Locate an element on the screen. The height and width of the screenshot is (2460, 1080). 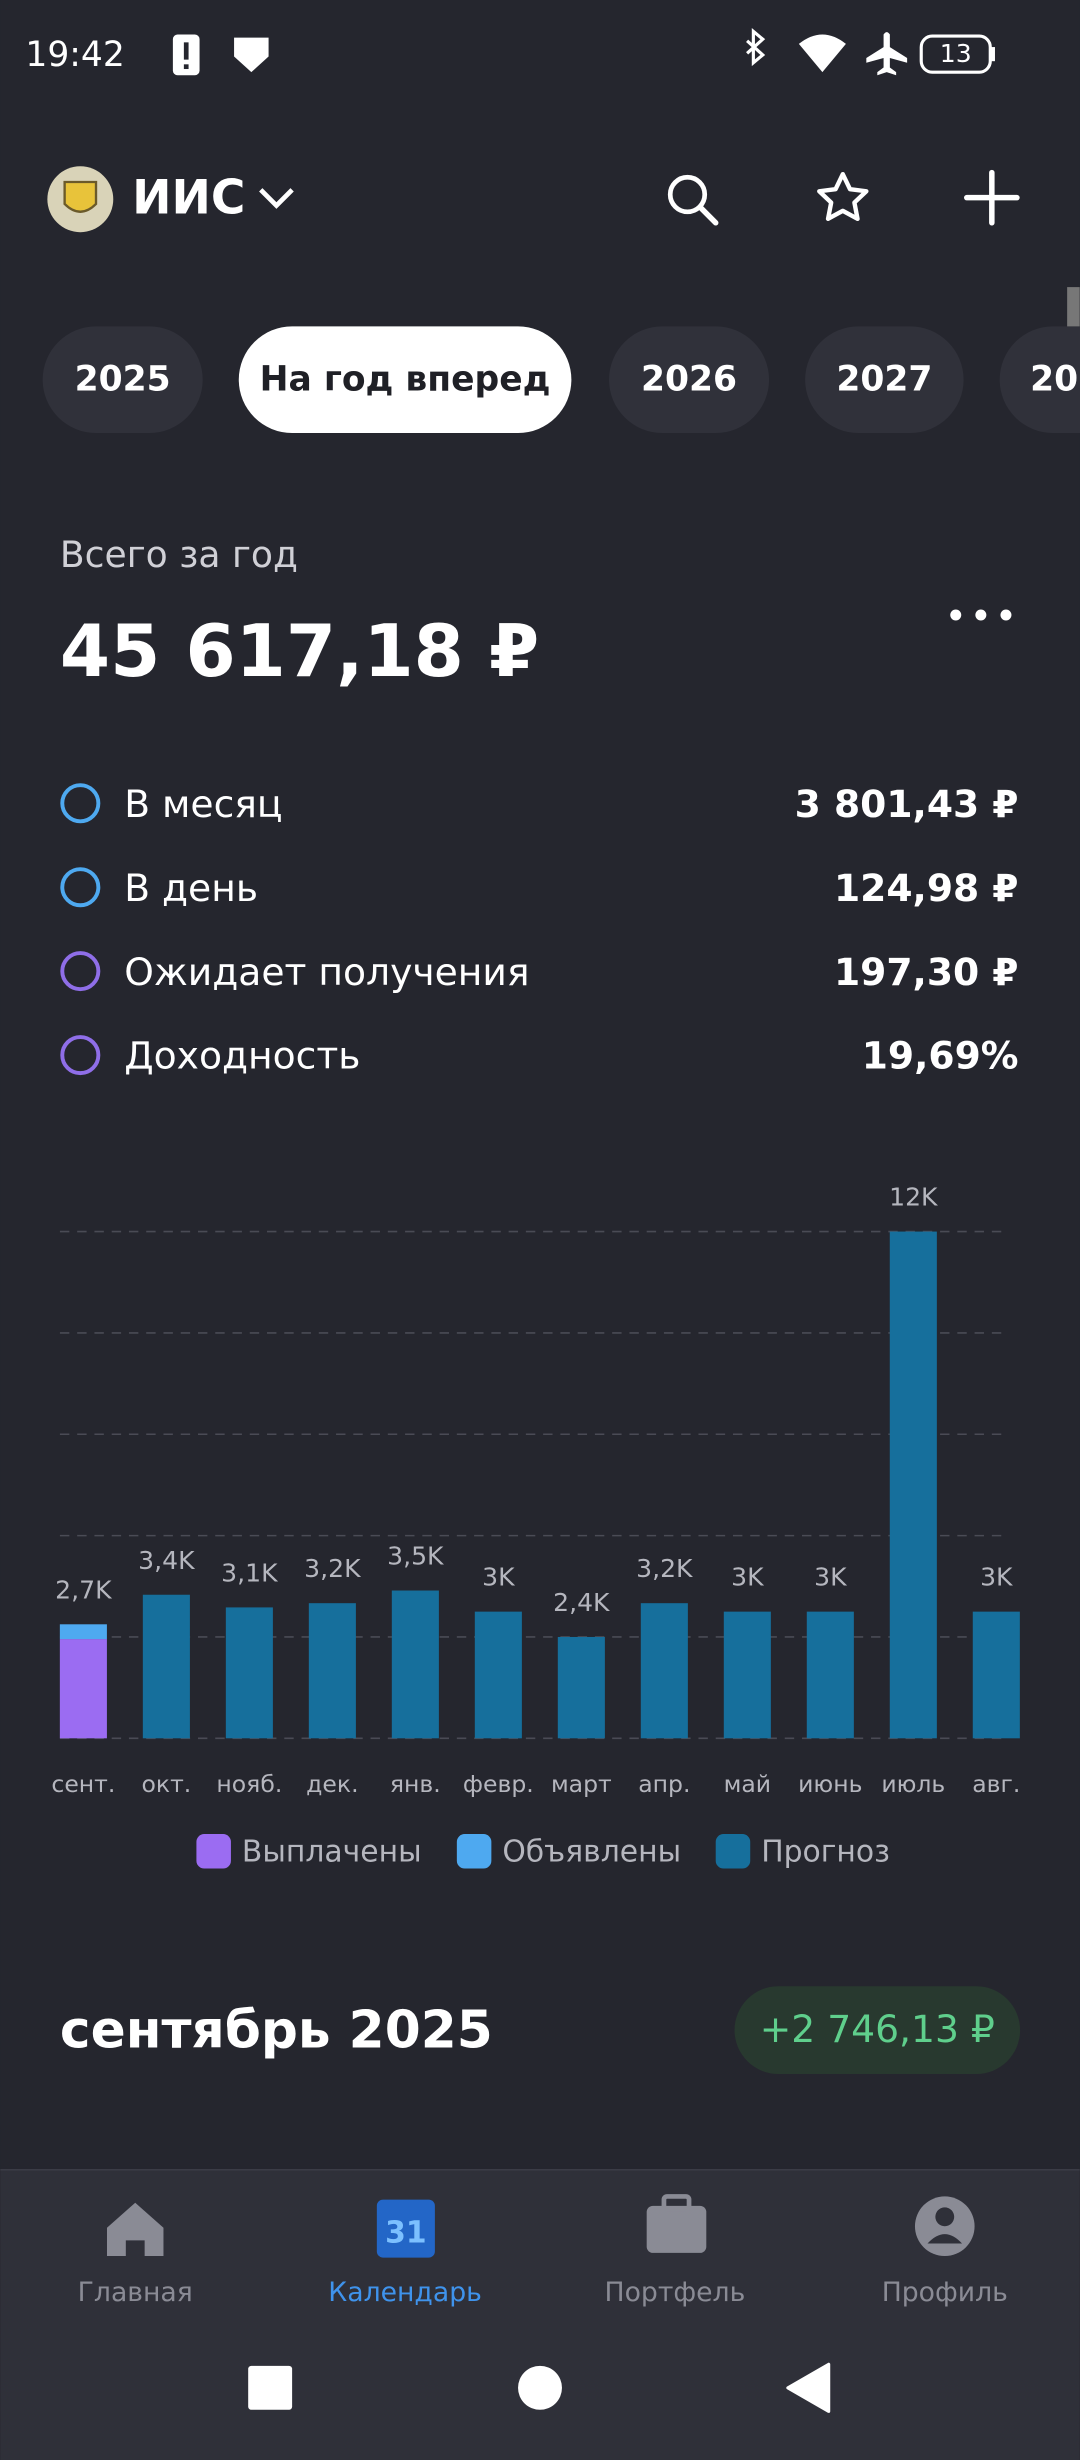
tab-label: 2026 is located at coordinates (689, 380).